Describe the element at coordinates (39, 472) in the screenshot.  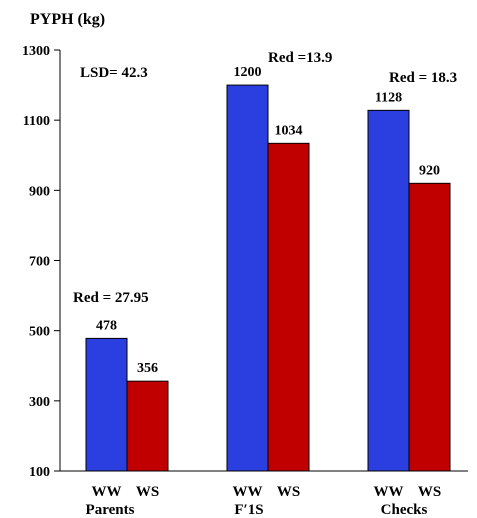
I see `y-tick-label: 100` at that location.